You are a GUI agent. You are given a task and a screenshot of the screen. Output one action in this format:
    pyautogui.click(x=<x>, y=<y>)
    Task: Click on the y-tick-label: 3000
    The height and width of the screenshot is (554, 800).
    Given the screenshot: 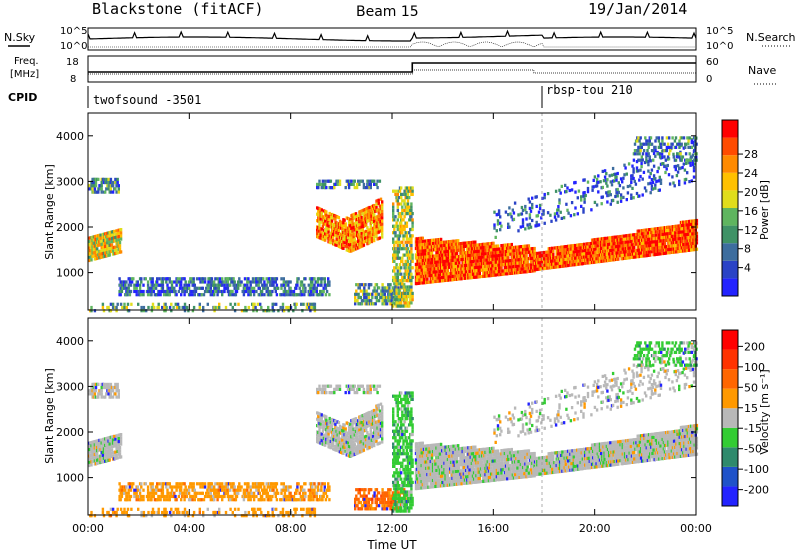 What is the action you would take?
    pyautogui.click(x=70, y=181)
    